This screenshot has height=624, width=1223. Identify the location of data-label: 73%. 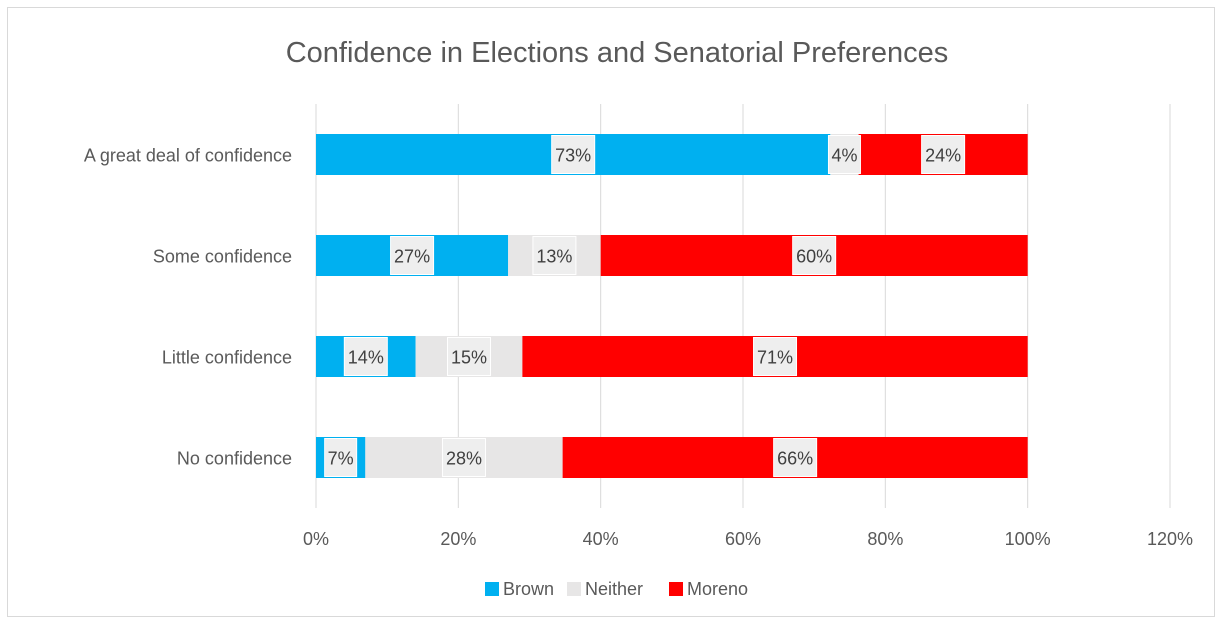
(573, 156).